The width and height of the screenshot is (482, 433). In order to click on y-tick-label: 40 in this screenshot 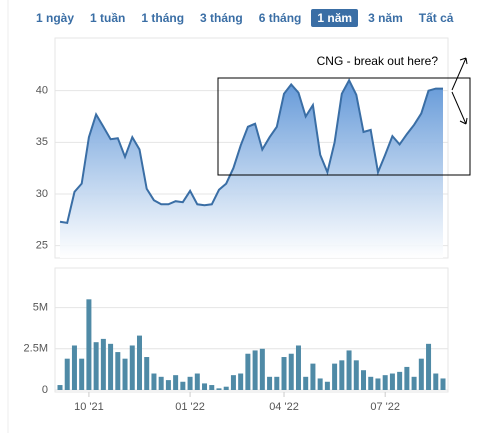, I will do `click(42, 91)`.